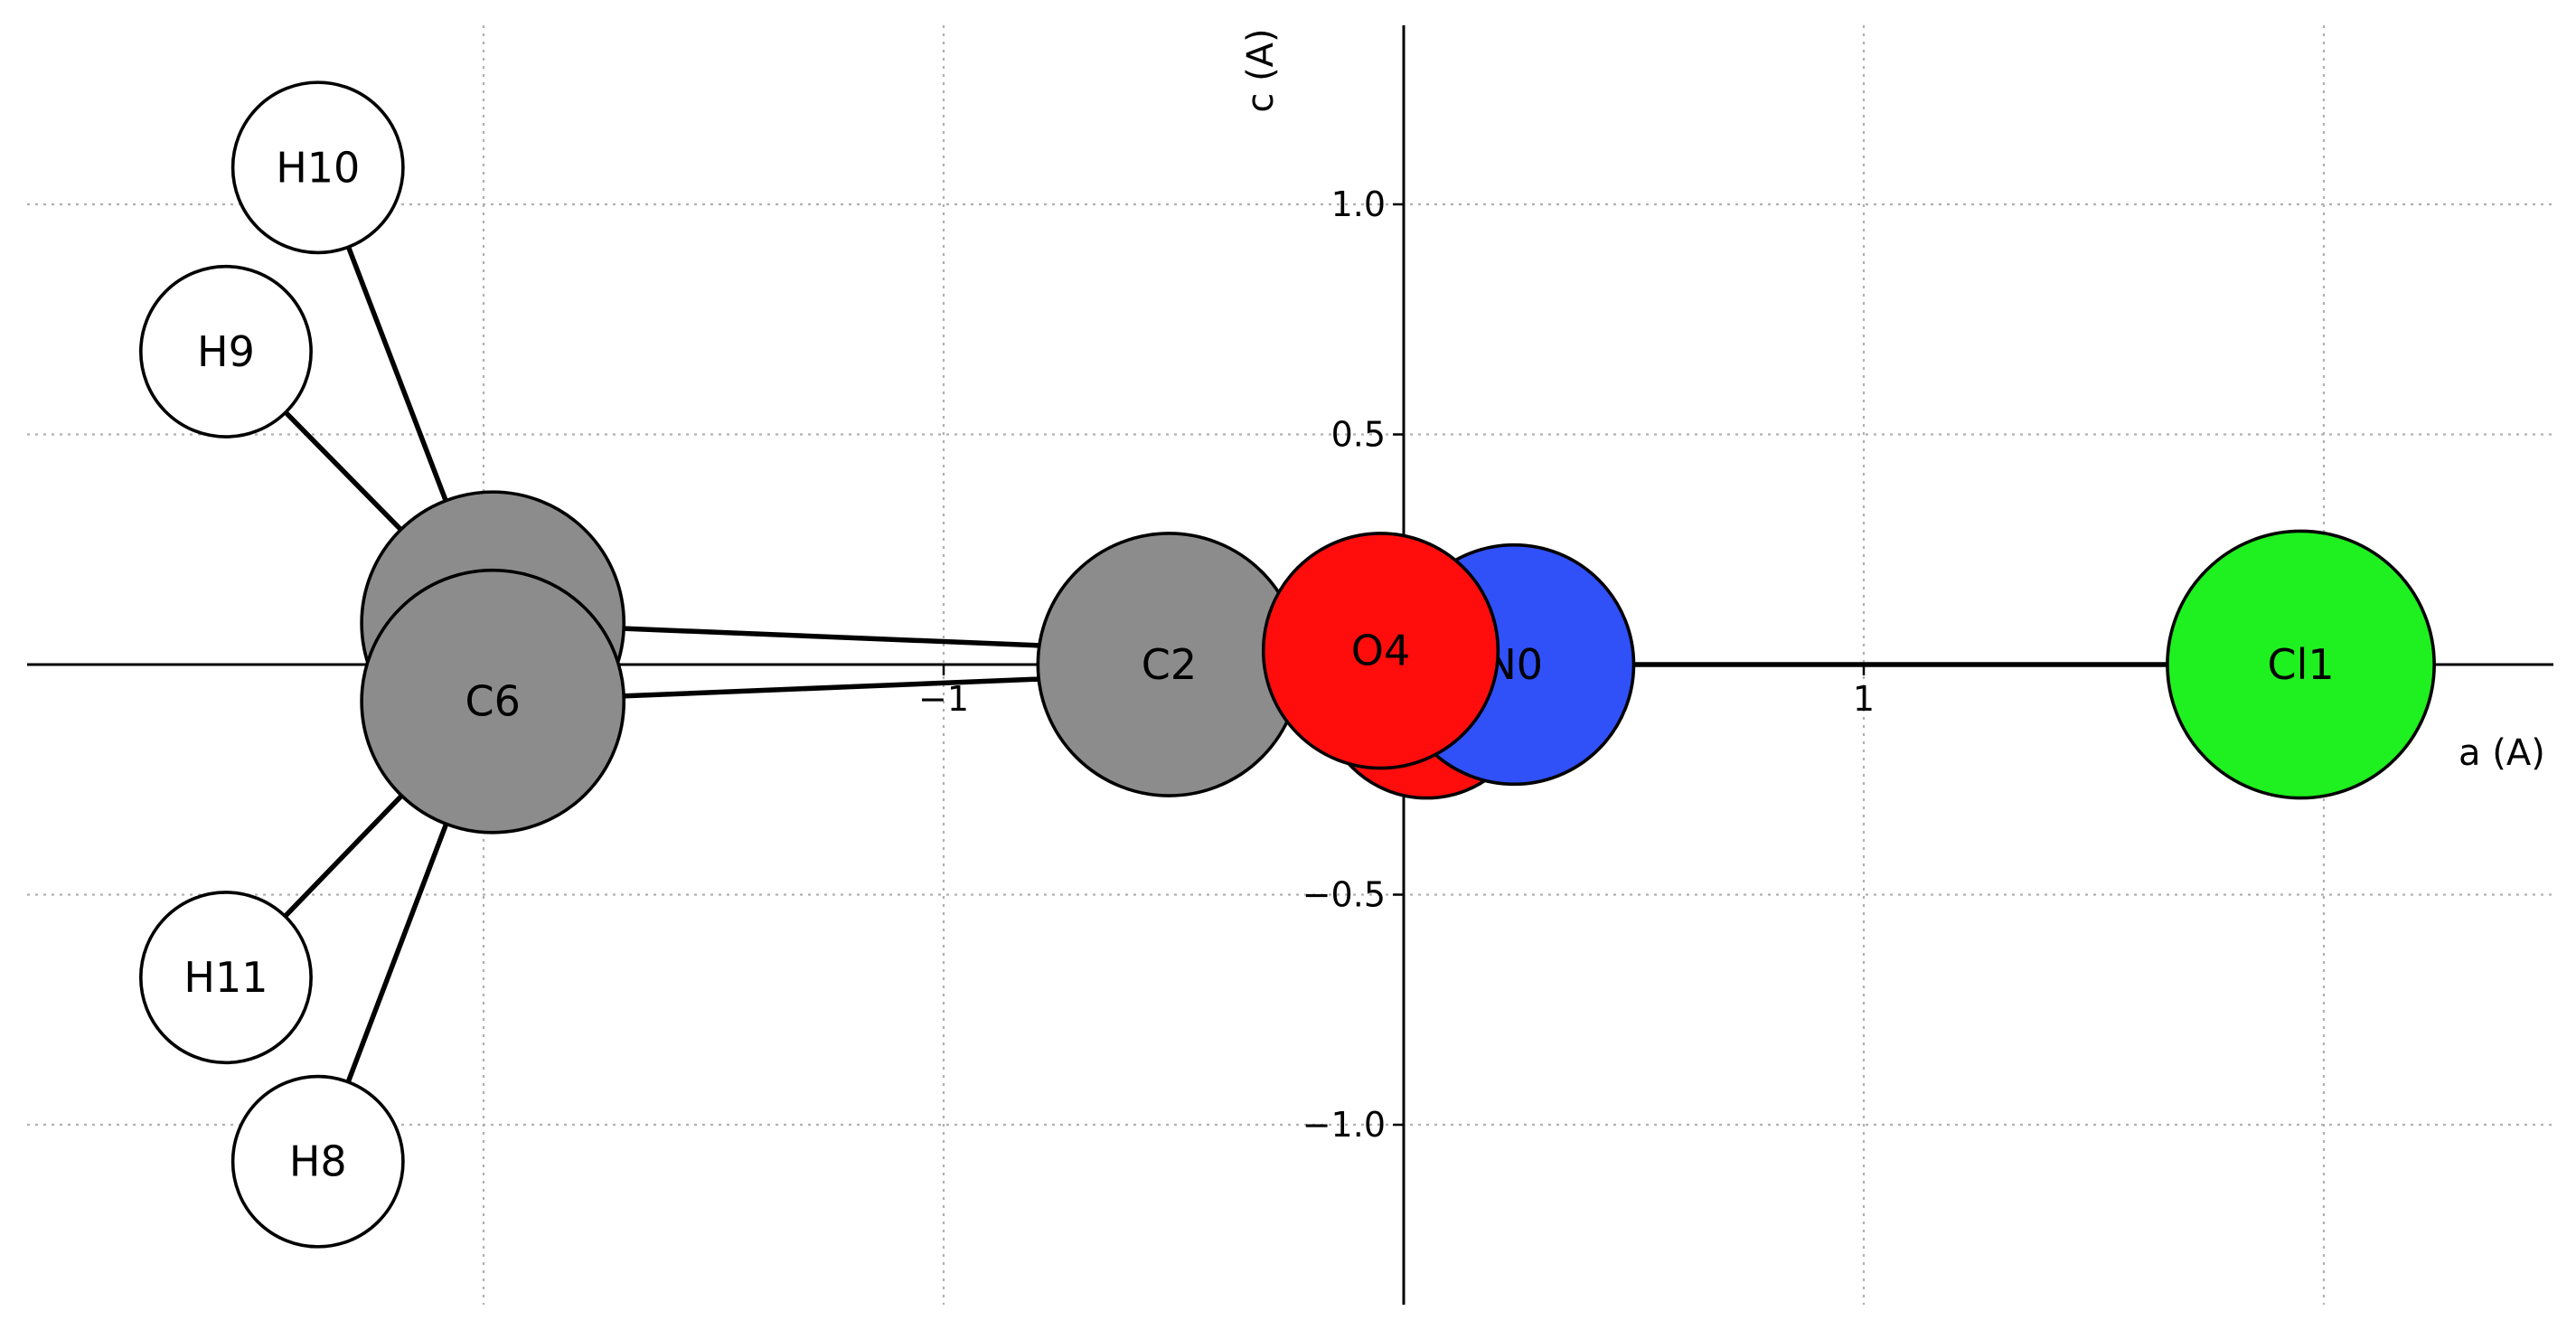 The width and height of the screenshot is (2576, 1330). I want to click on atom-label: H8, so click(318, 1161).